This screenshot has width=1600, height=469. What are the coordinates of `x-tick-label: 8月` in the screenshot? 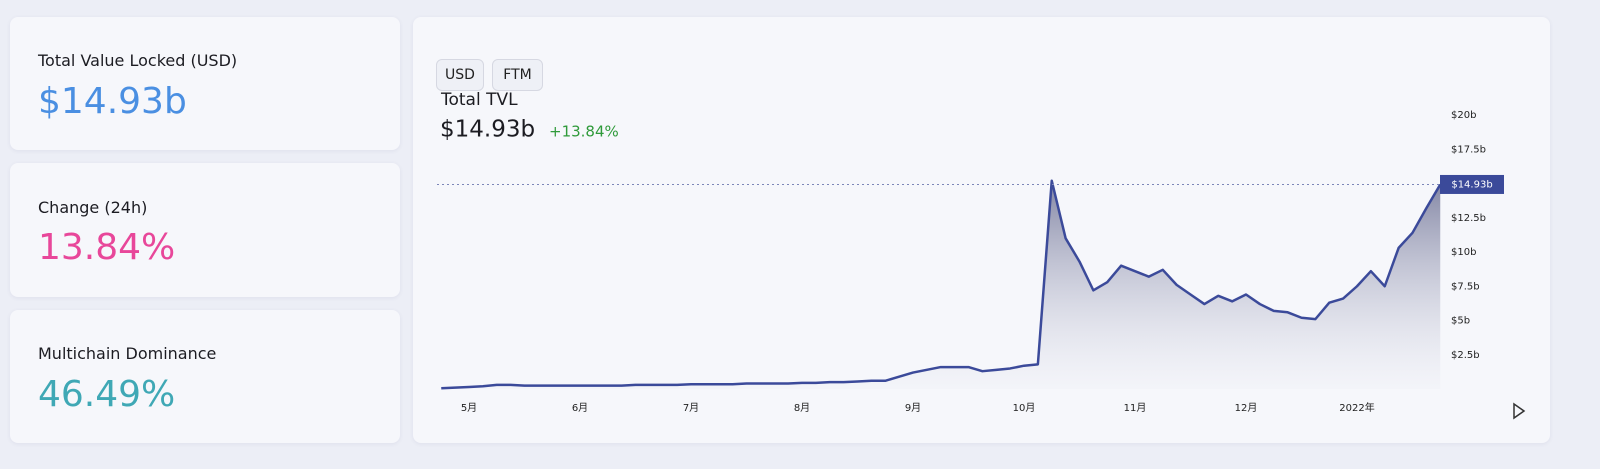 It's located at (802, 408).